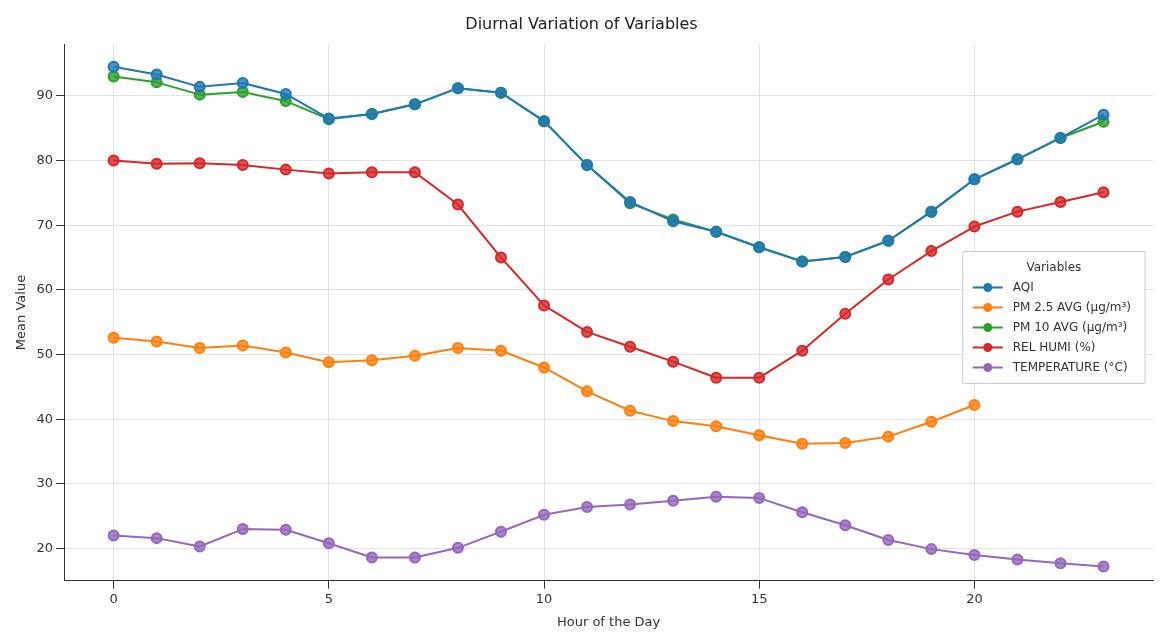 The width and height of the screenshot is (1173, 639). Describe the element at coordinates (21, 312) in the screenshot. I see `y-axis-title: Mean Value` at that location.